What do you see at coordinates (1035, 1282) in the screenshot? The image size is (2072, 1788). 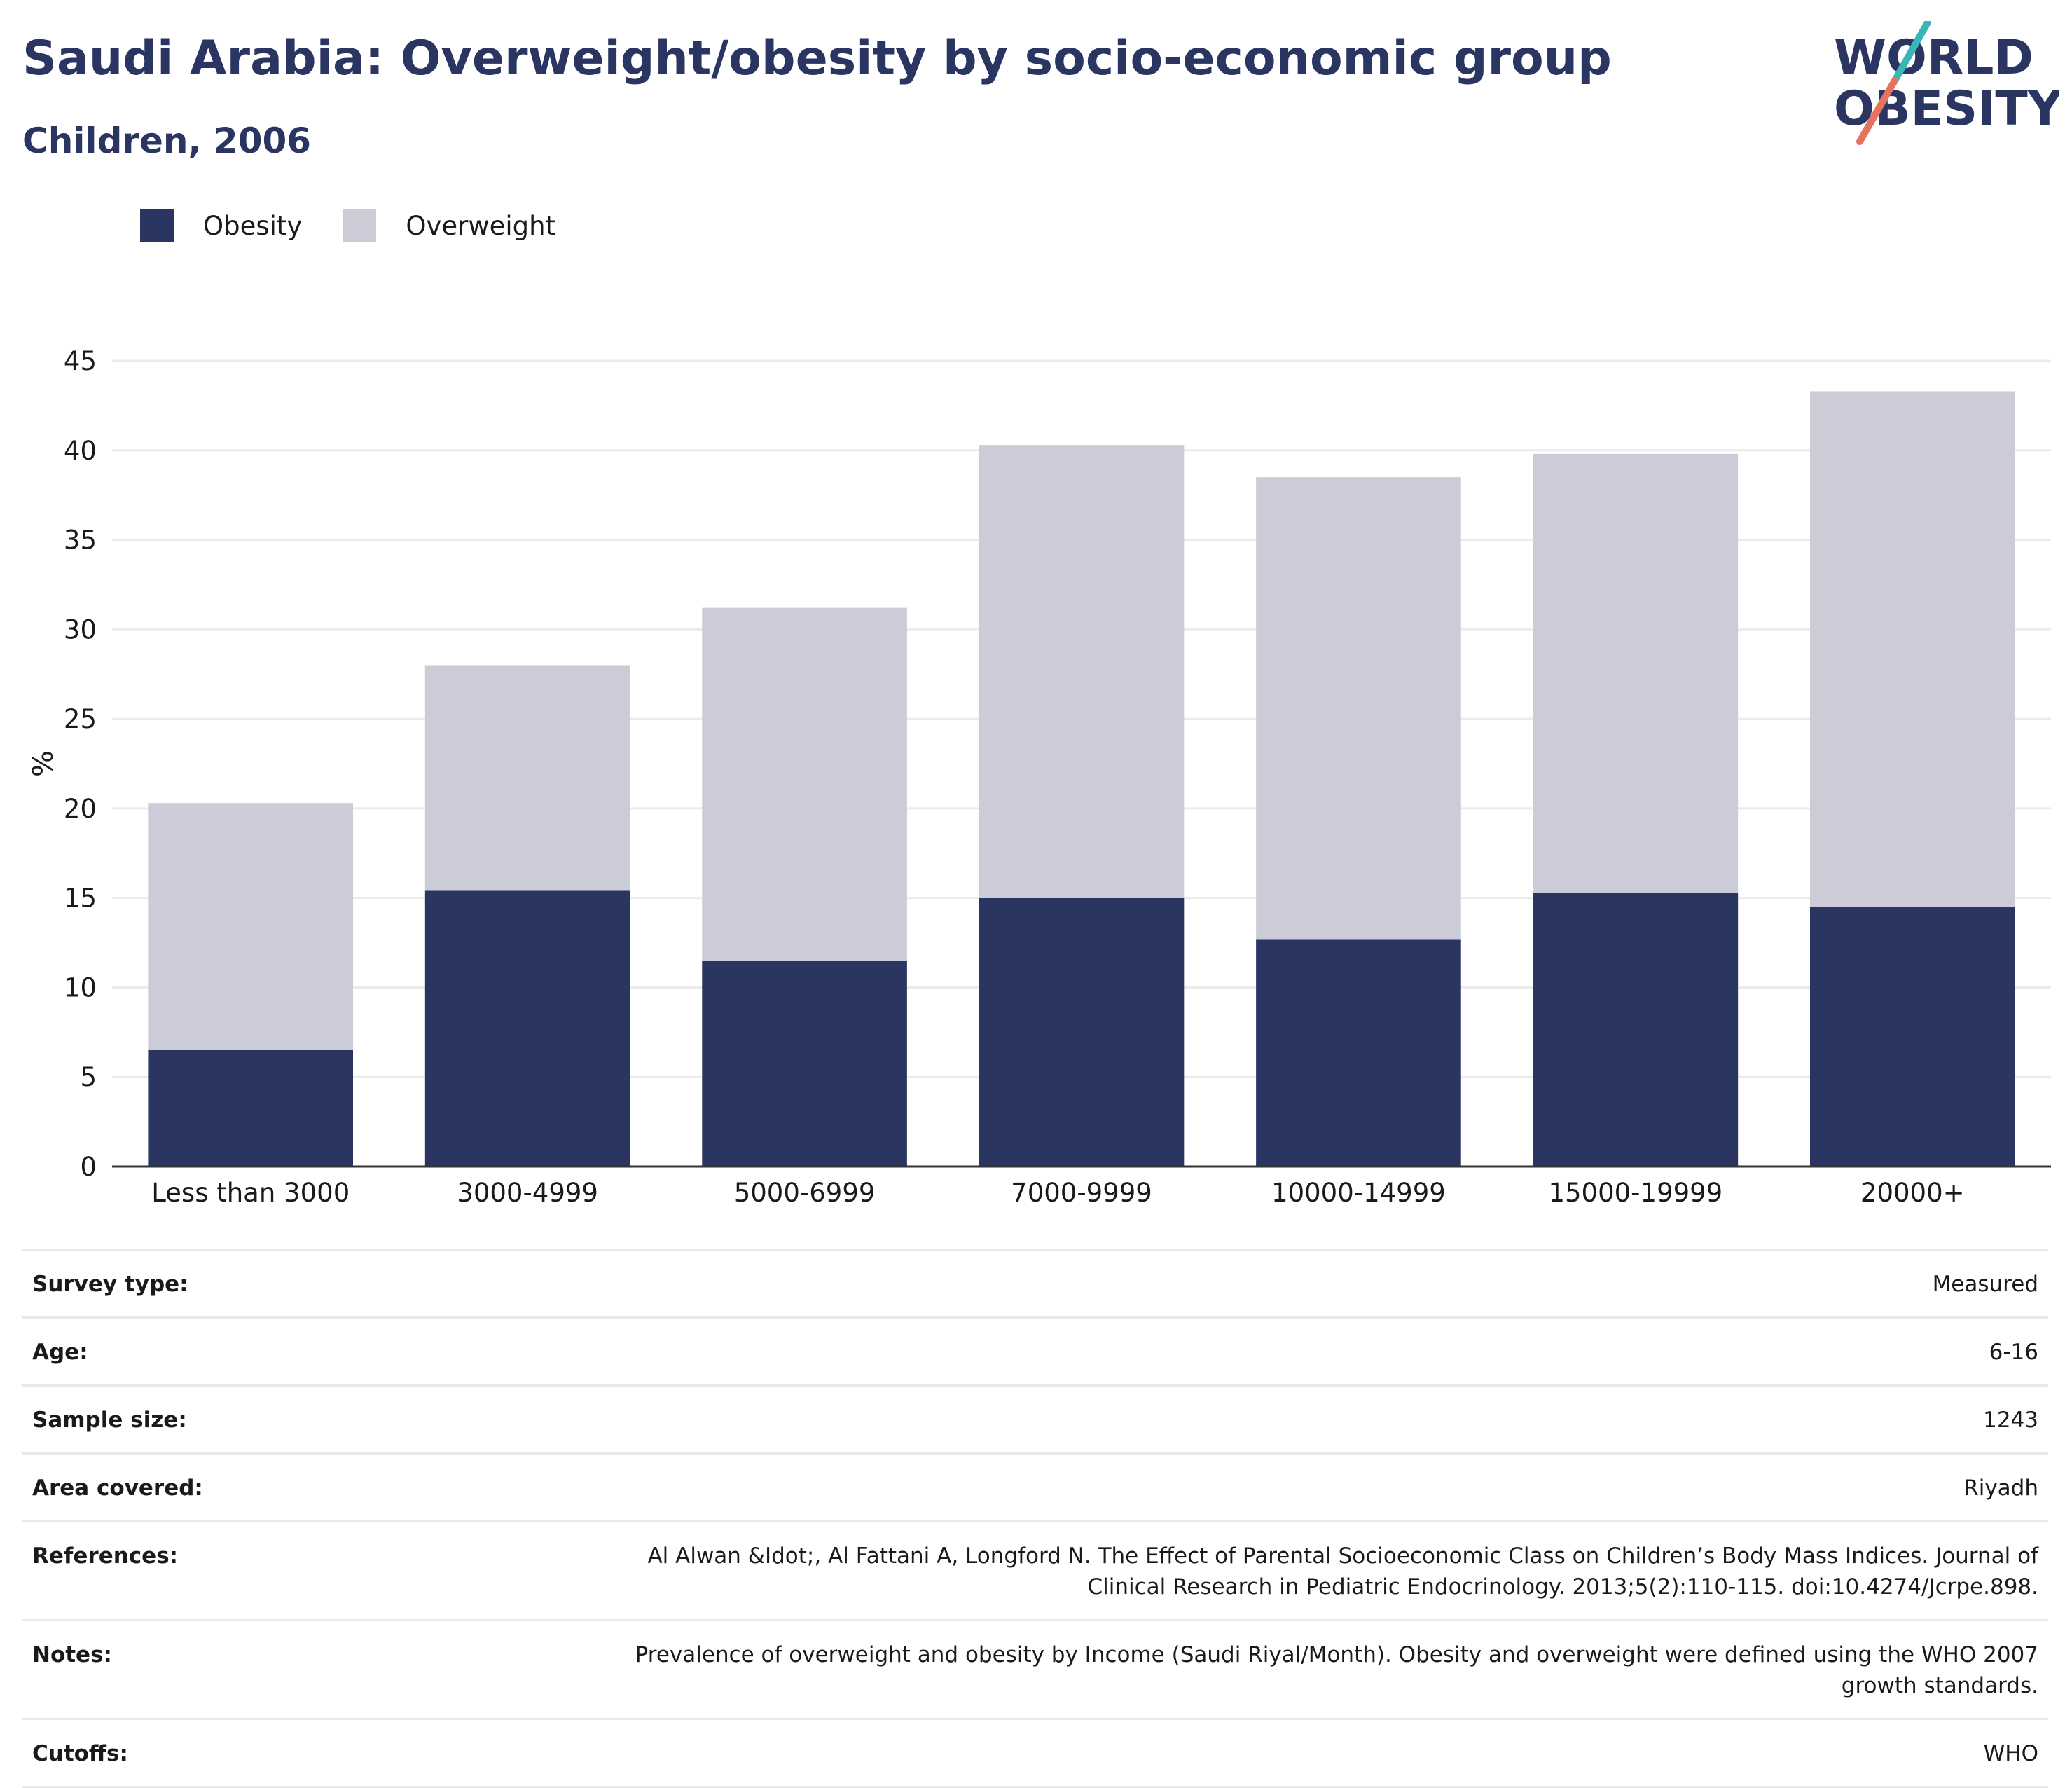 I see `details-row: Survey type: Measured` at bounding box center [1035, 1282].